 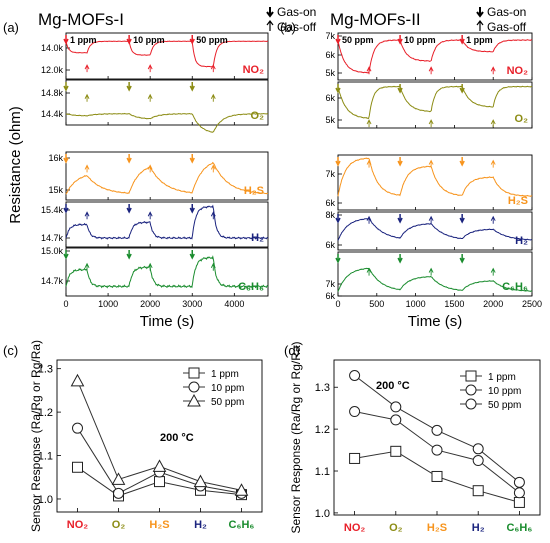 What do you see at coordinates (375, 19) in the screenshot?
I see `panel-title: Mg-MOFs-II` at bounding box center [375, 19].